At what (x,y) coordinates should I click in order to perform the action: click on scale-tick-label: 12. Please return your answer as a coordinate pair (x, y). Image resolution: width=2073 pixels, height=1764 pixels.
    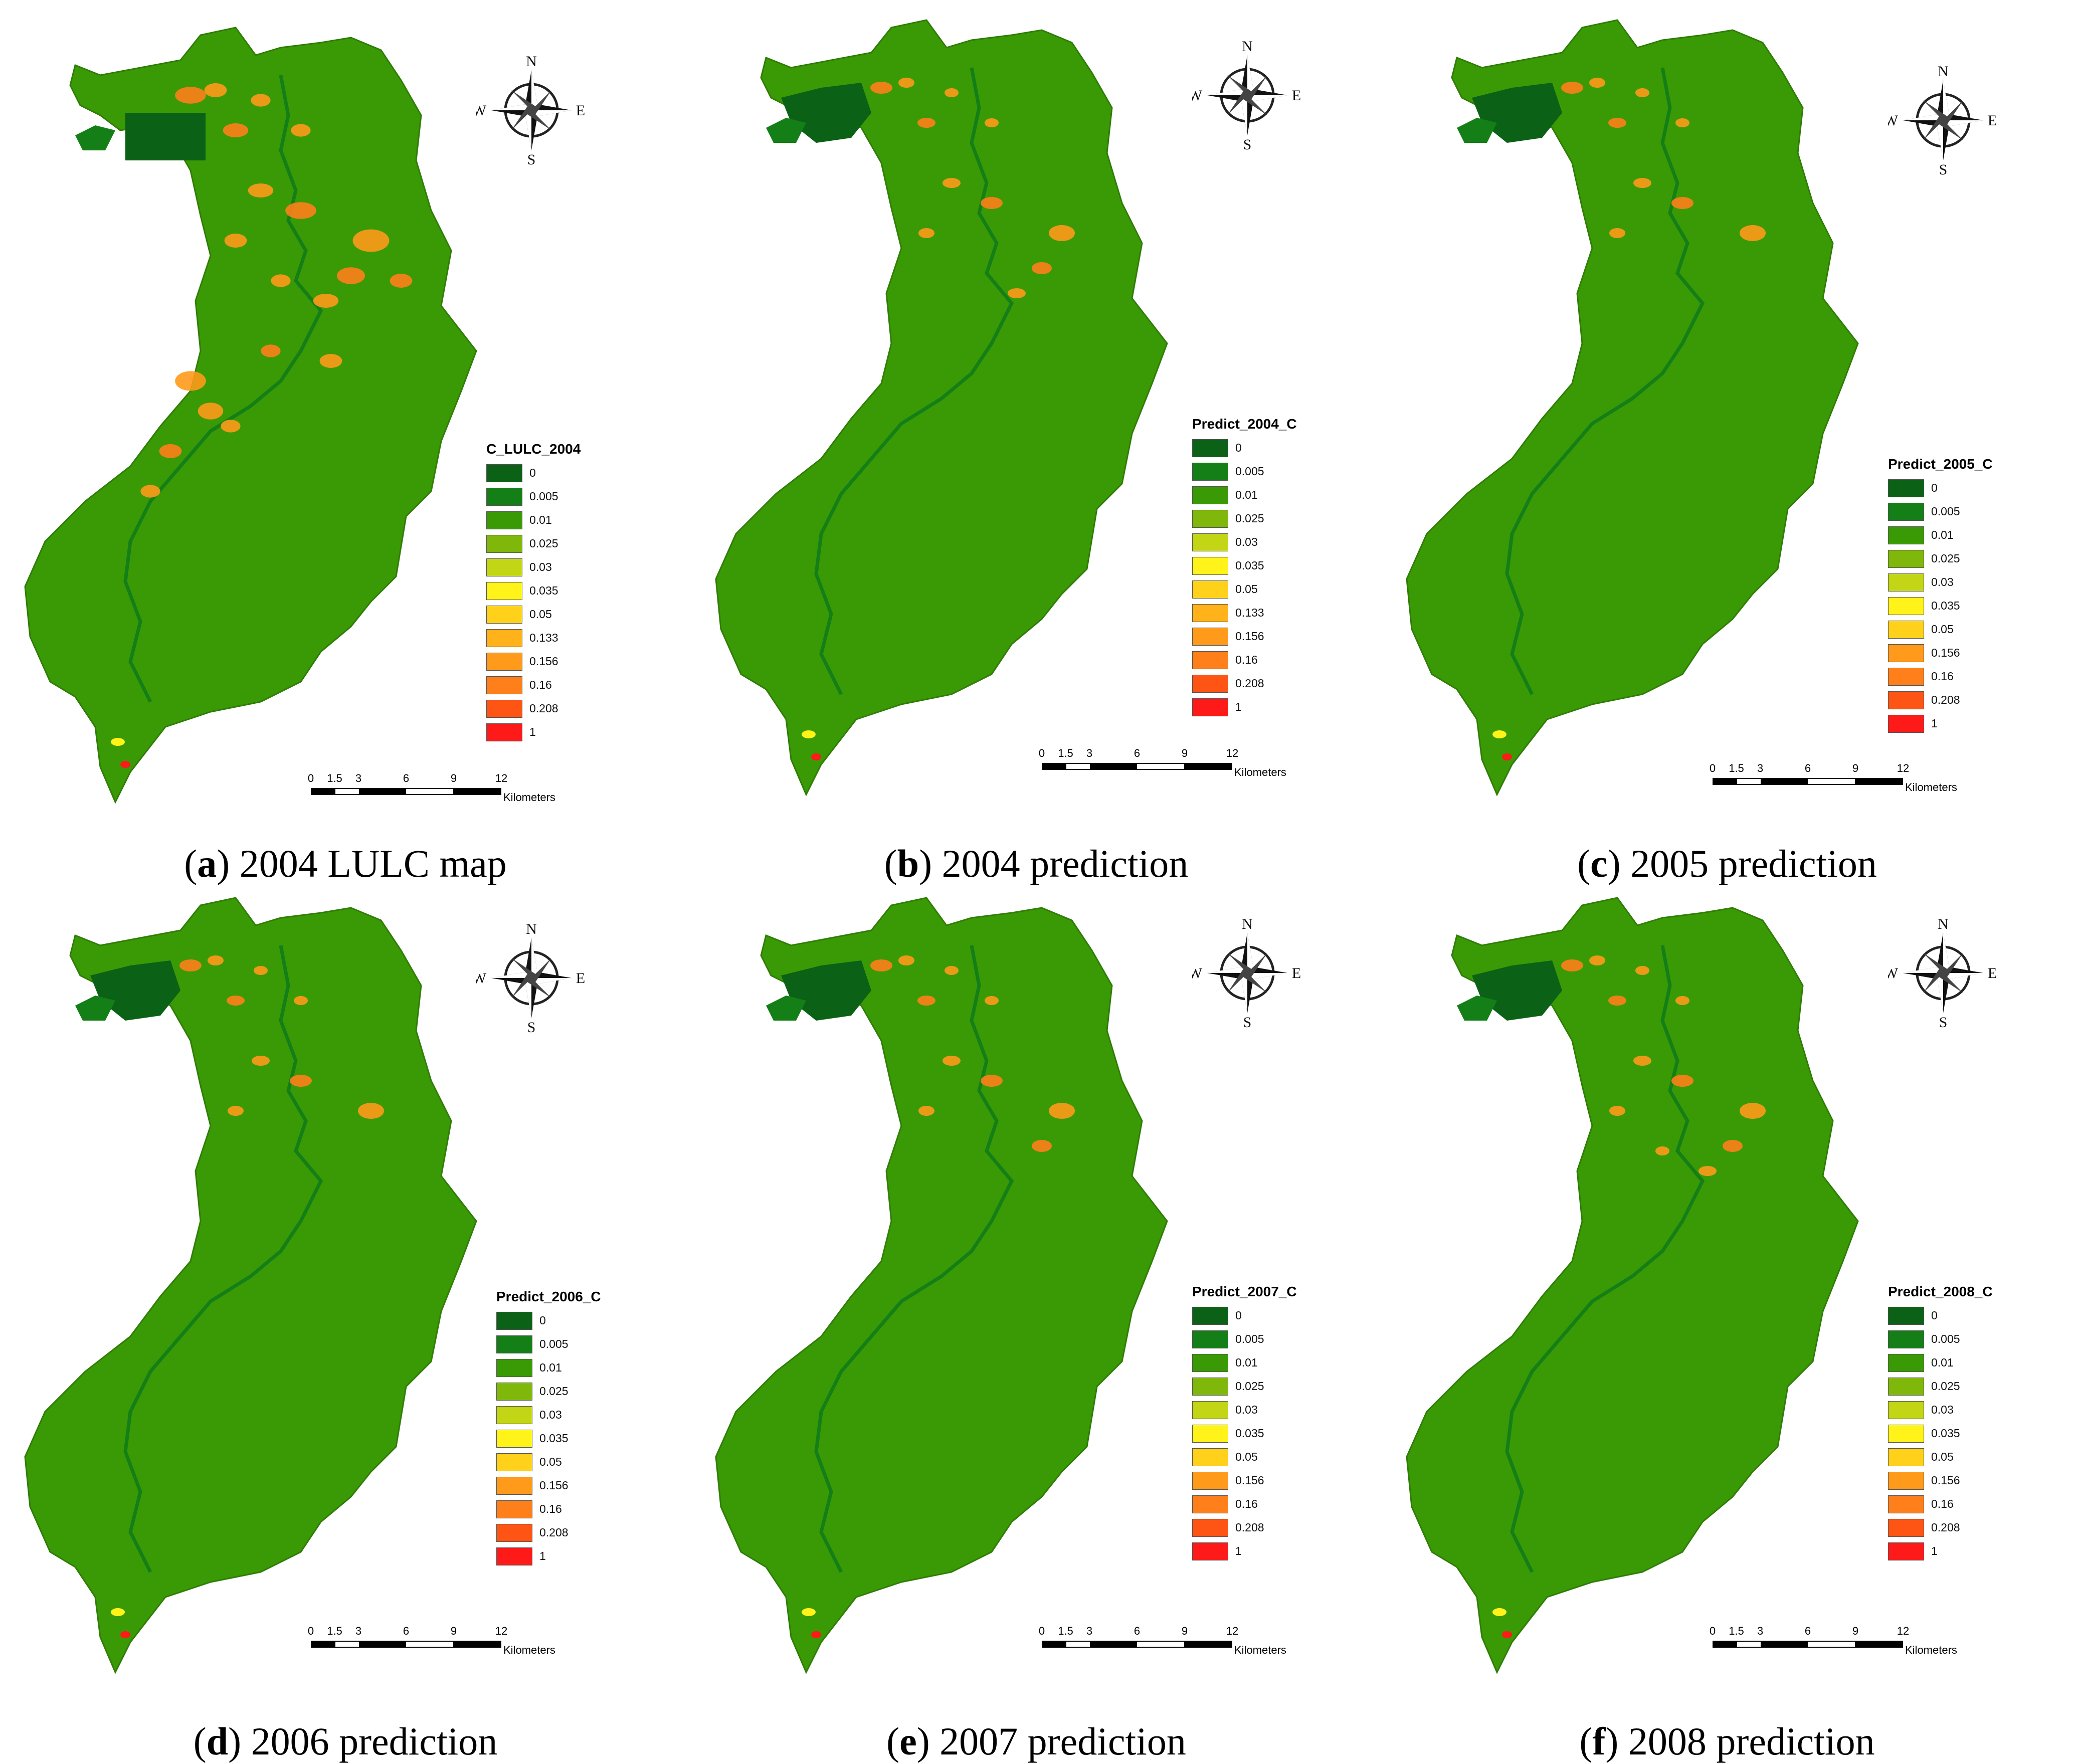
    Looking at the image, I should click on (501, 778).